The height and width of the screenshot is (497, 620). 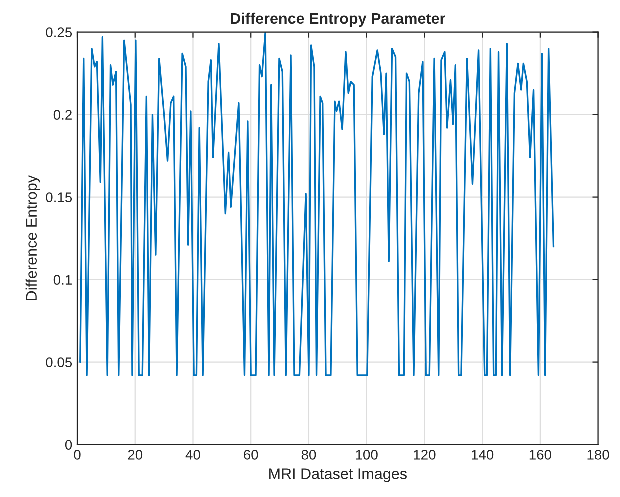 What do you see at coordinates (59, 197) in the screenshot?
I see `y-tick-label: 0.15` at bounding box center [59, 197].